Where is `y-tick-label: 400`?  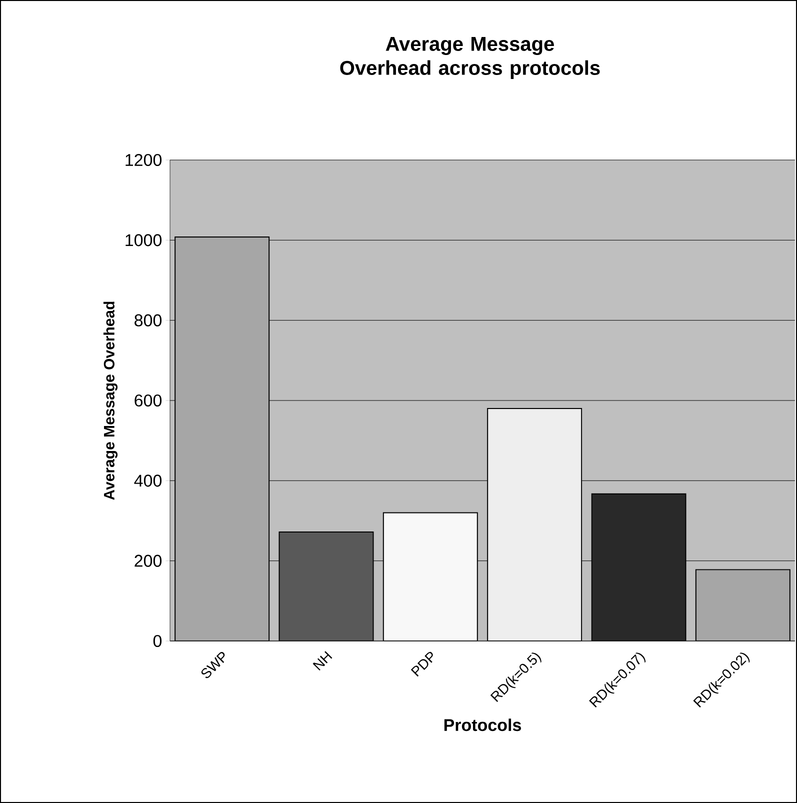 y-tick-label: 400 is located at coordinates (148, 480).